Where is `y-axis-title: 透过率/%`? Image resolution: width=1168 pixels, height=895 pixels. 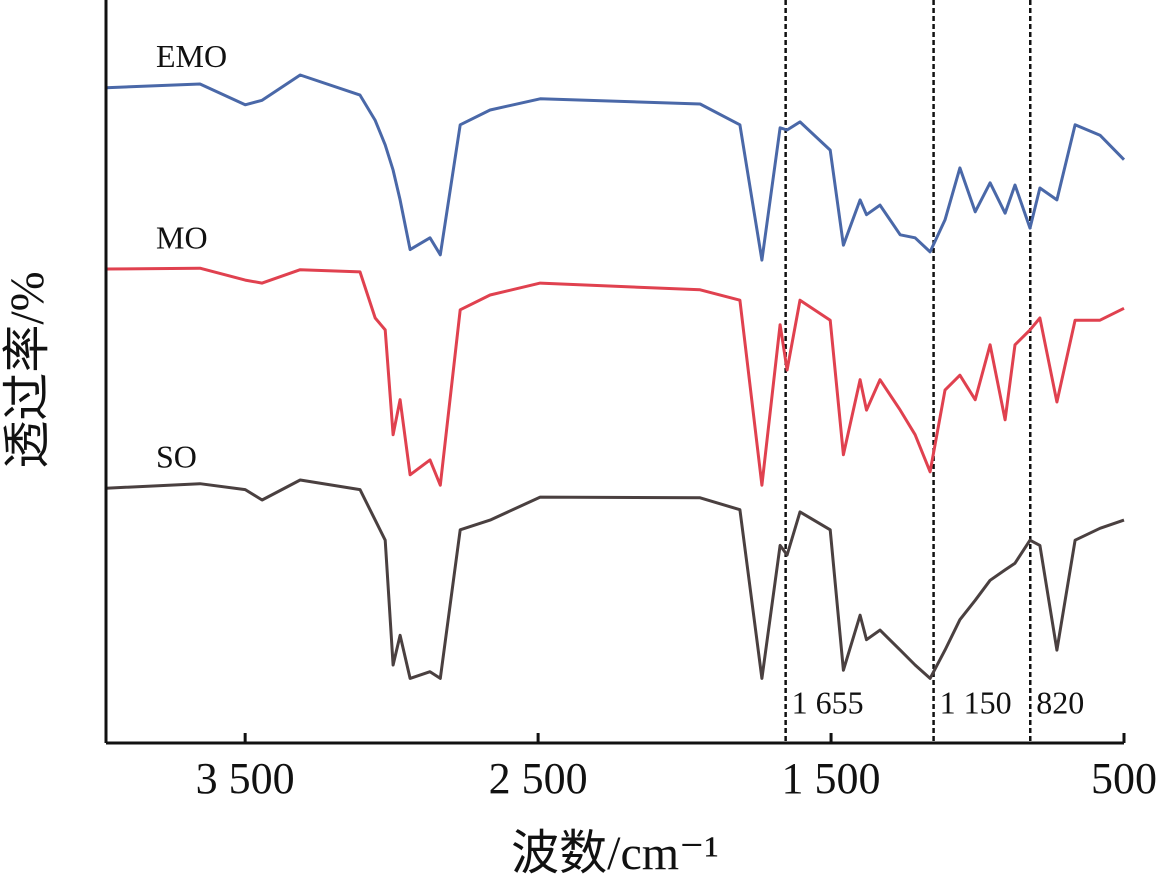
y-axis-title: 透过率/% is located at coordinates (27, 369).